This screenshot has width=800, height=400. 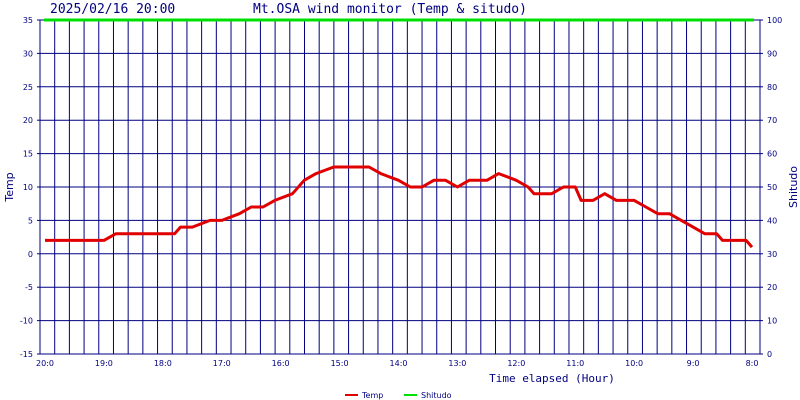 What do you see at coordinates (769, 354) in the screenshot?
I see `y-tick-label-right: 0` at bounding box center [769, 354].